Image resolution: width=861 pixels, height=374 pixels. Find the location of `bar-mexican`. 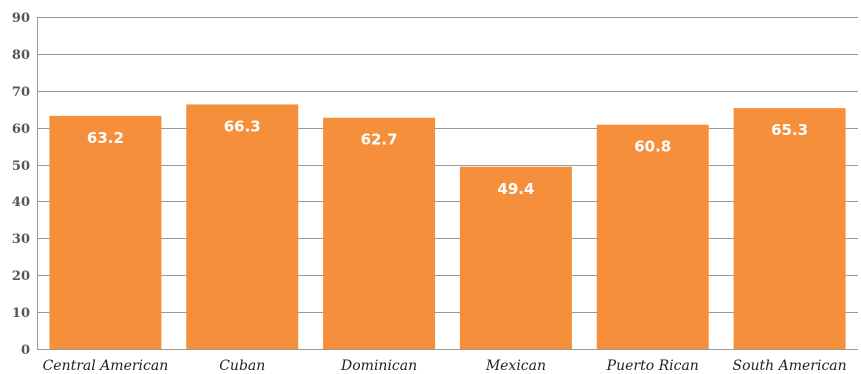

bar-mexican is located at coordinates (515, 257).